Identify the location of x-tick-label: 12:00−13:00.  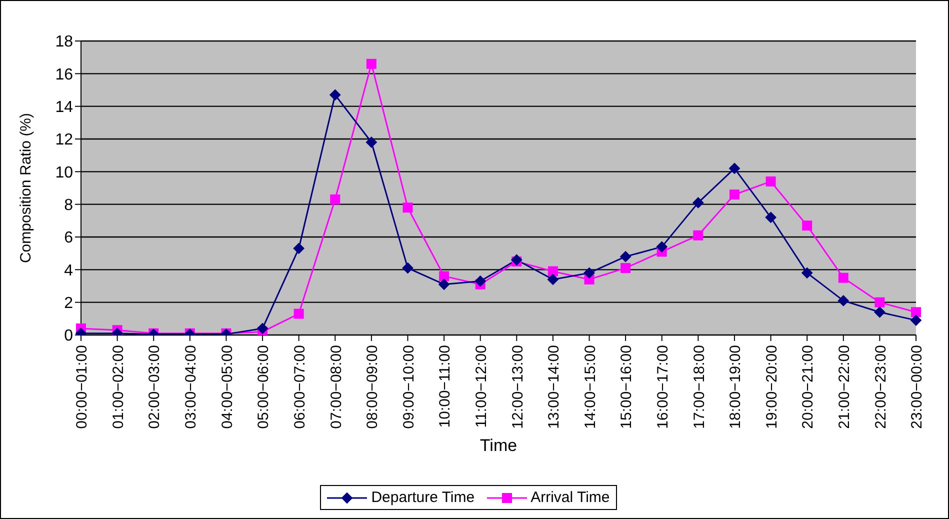
(517, 387).